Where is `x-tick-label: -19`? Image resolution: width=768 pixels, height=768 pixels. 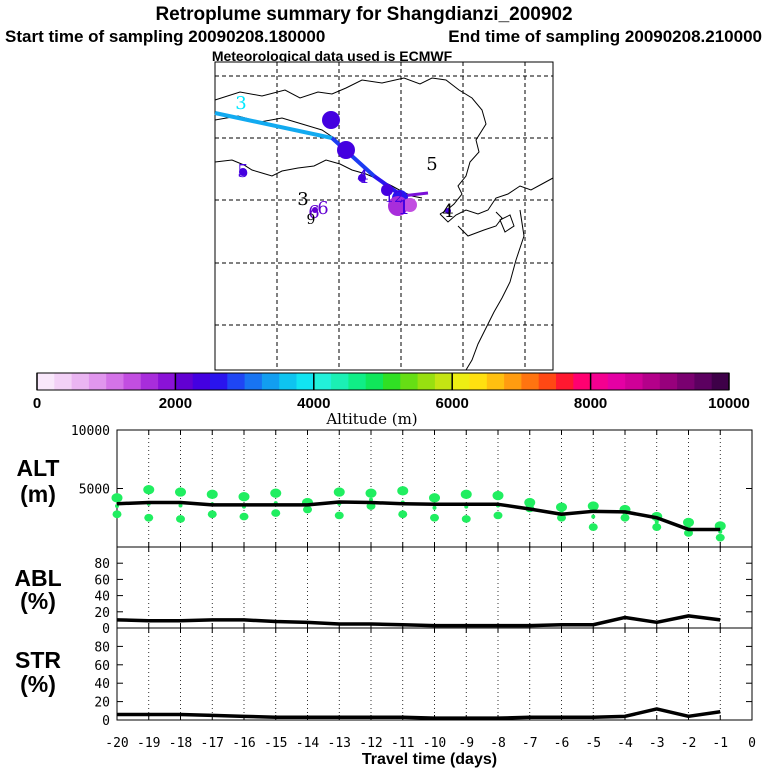 x-tick-label: -19 is located at coordinates (148, 743).